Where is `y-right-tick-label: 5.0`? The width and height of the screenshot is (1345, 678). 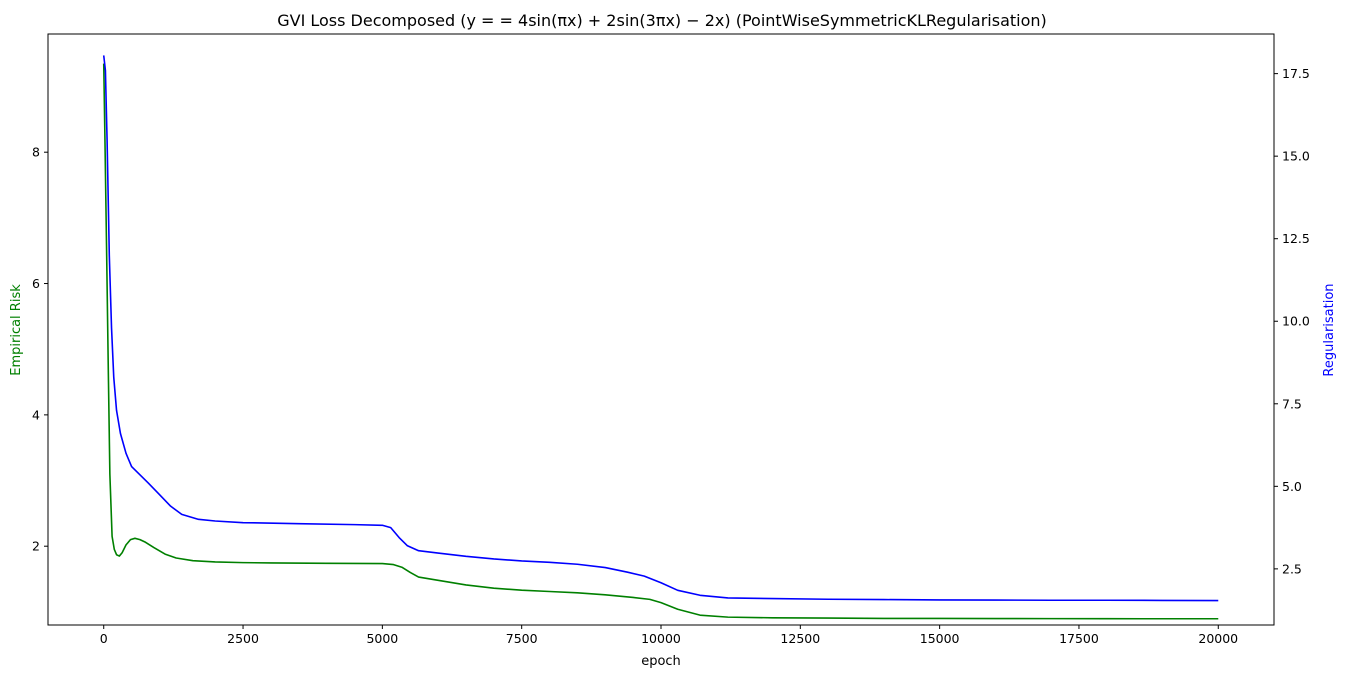
y-right-tick-label: 5.0 is located at coordinates (1292, 486).